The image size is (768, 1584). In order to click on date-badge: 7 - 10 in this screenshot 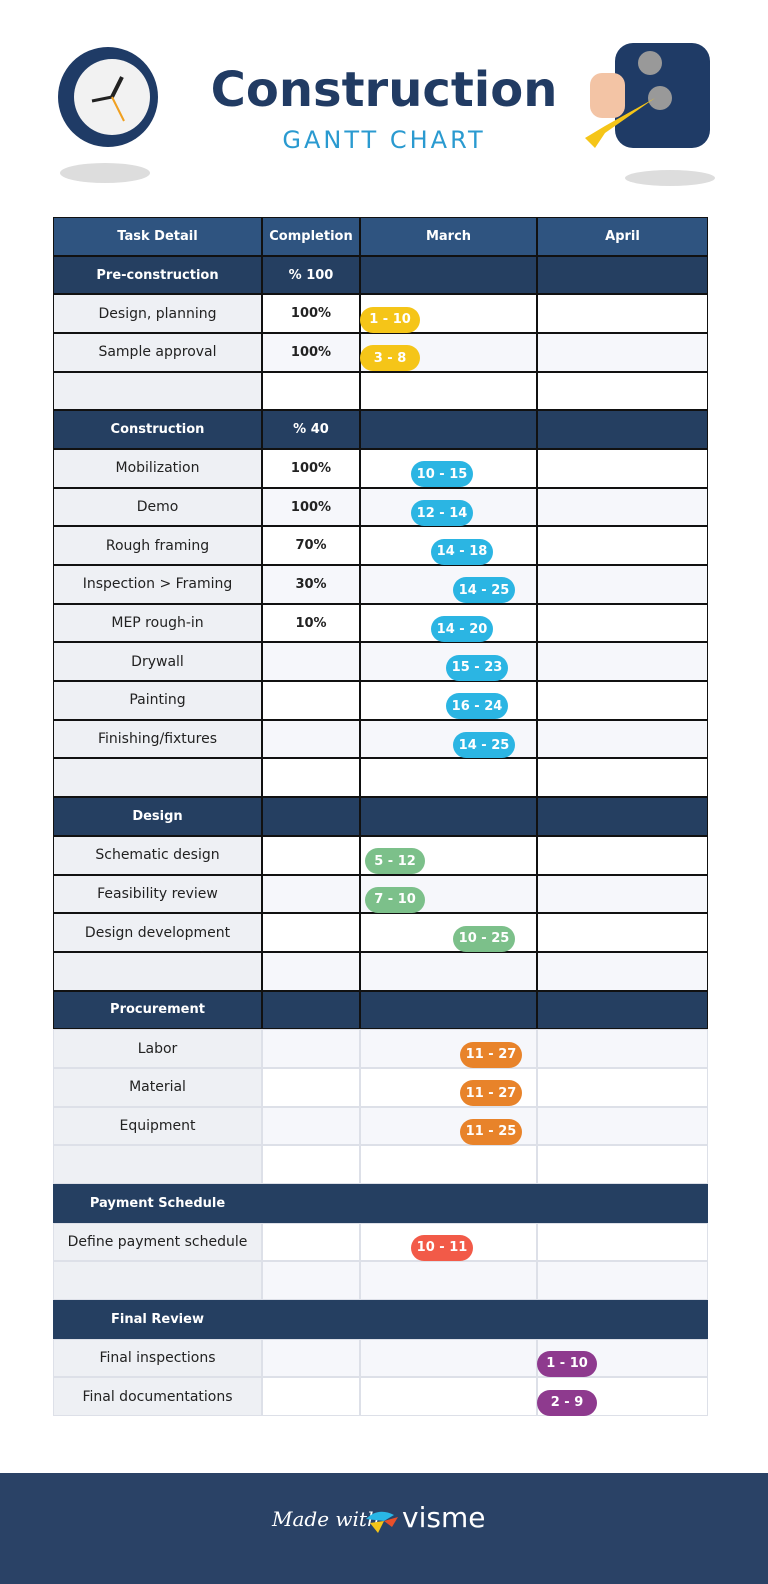, I will do `click(395, 899)`.